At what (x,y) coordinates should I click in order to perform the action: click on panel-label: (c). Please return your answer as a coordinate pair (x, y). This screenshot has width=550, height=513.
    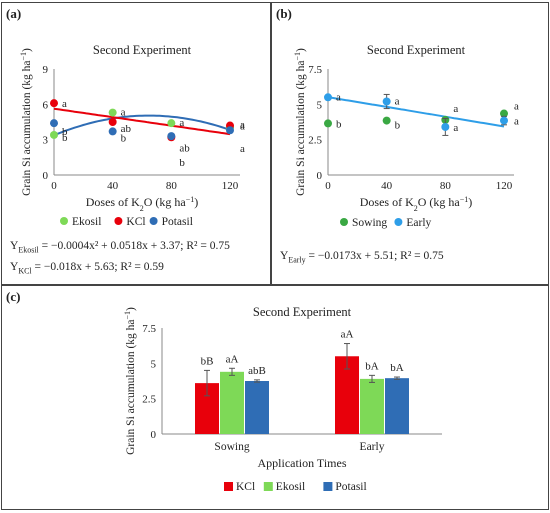
    Looking at the image, I should click on (13, 296).